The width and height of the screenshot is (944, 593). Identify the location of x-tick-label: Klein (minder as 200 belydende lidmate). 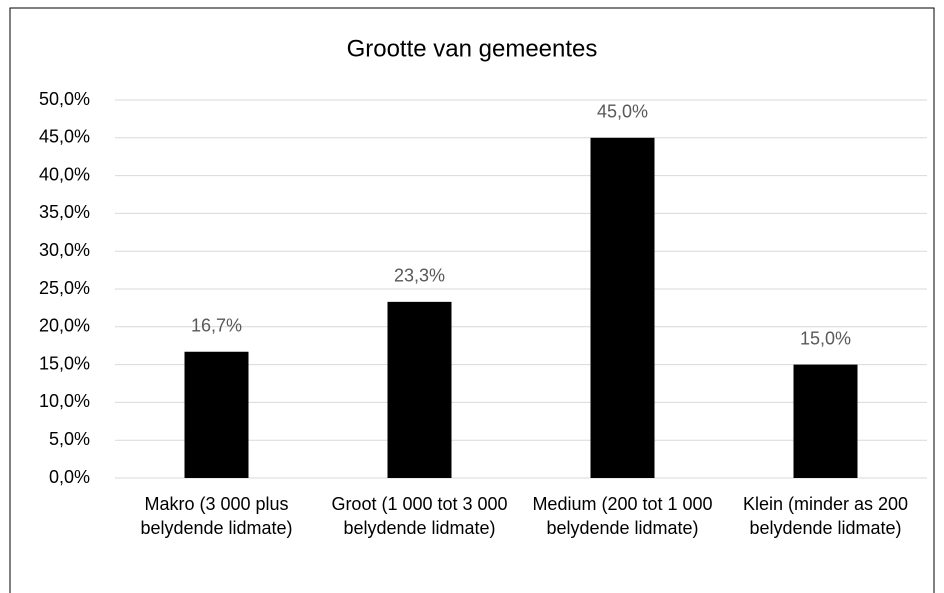
(825, 516).